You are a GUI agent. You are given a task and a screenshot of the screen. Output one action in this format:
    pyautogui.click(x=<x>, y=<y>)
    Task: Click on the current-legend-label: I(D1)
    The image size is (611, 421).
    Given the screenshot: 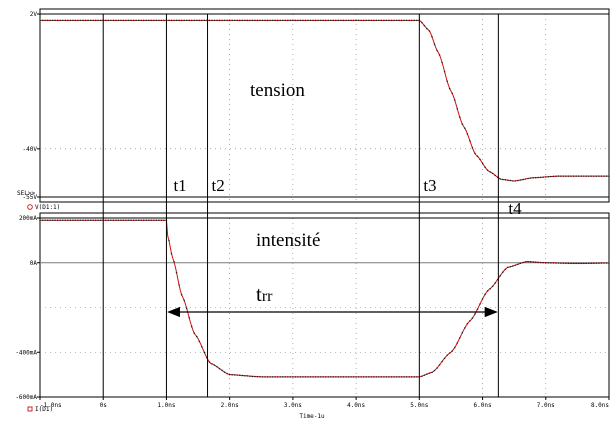 What is the action you would take?
    pyautogui.click(x=44, y=409)
    